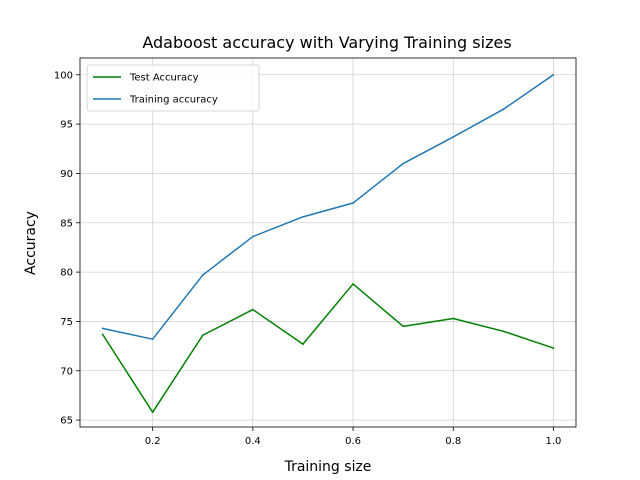 The height and width of the screenshot is (480, 640). Describe the element at coordinates (66, 125) in the screenshot. I see `y-tick-label: 95` at that location.